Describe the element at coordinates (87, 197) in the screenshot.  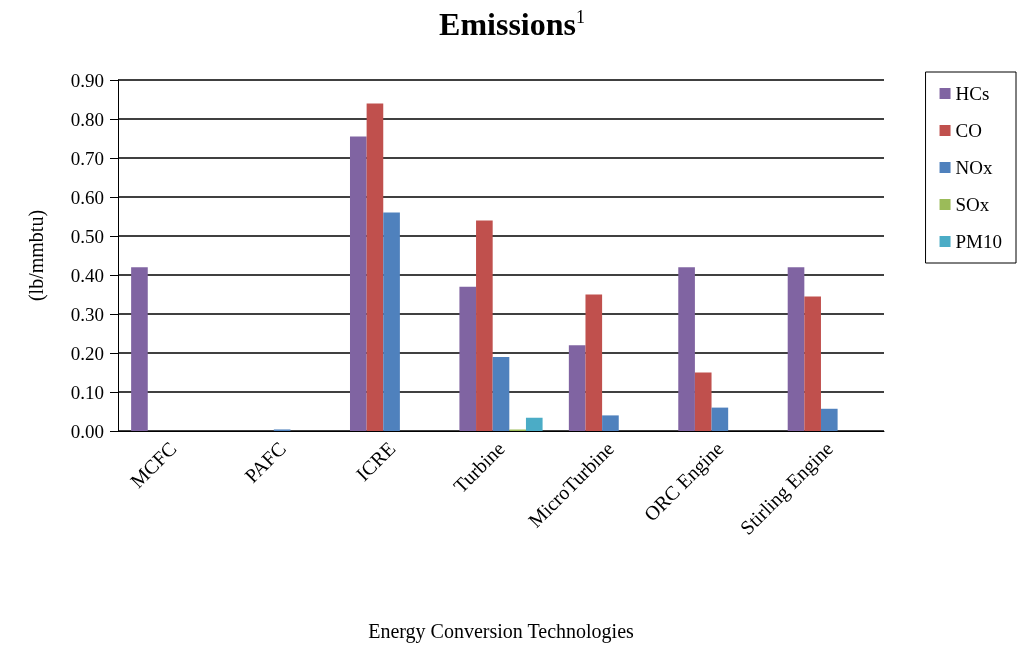
I see `y-tick-label: 0.60` at that location.